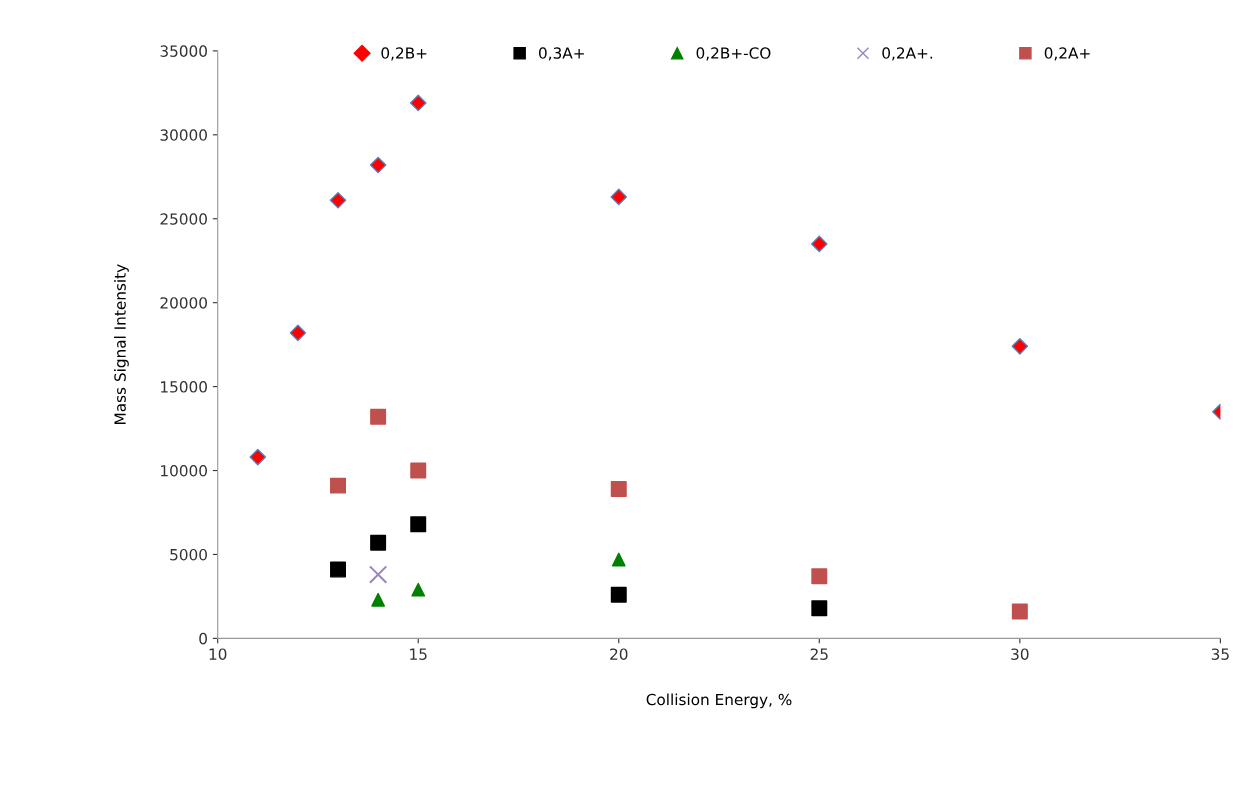  Describe the element at coordinates (183, 303) in the screenshot. I see `y-tick-label: 20000` at that location.